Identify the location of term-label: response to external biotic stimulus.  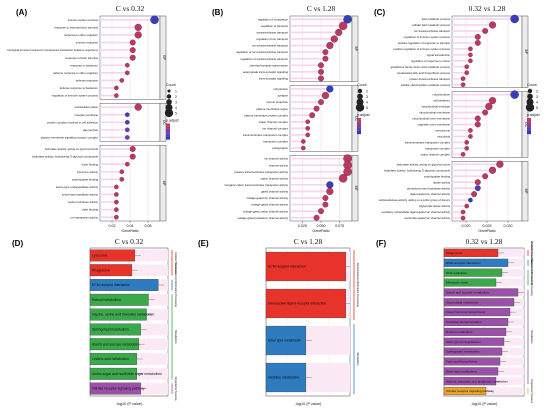
(76, 27).